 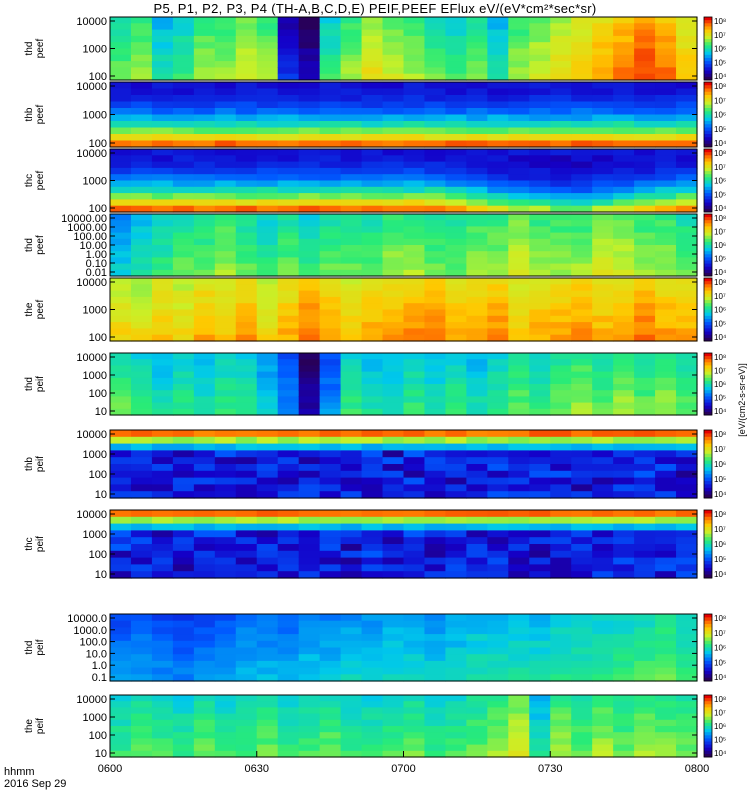 I want to click on y-tick-label: 1000.00, so click(x=87, y=228).